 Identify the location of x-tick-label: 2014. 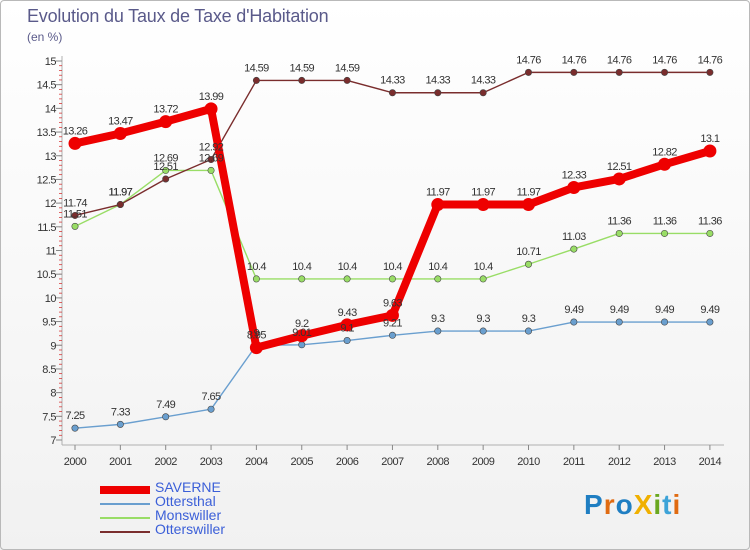
(710, 462).